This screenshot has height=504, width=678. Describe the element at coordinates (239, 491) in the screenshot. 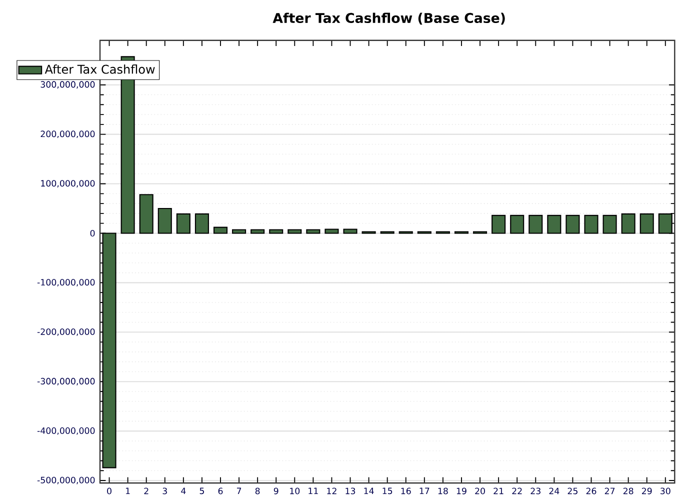

I see `x-tick-label: 7` at that location.